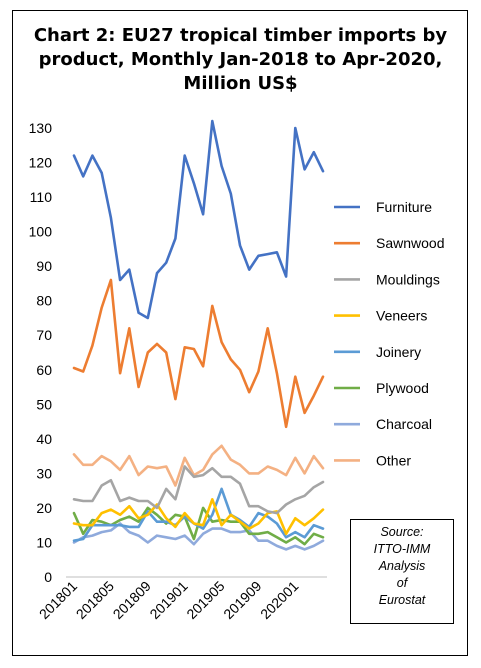 The image size is (481, 668). I want to click on chart-title-line-3: Million US$, so click(240, 83).